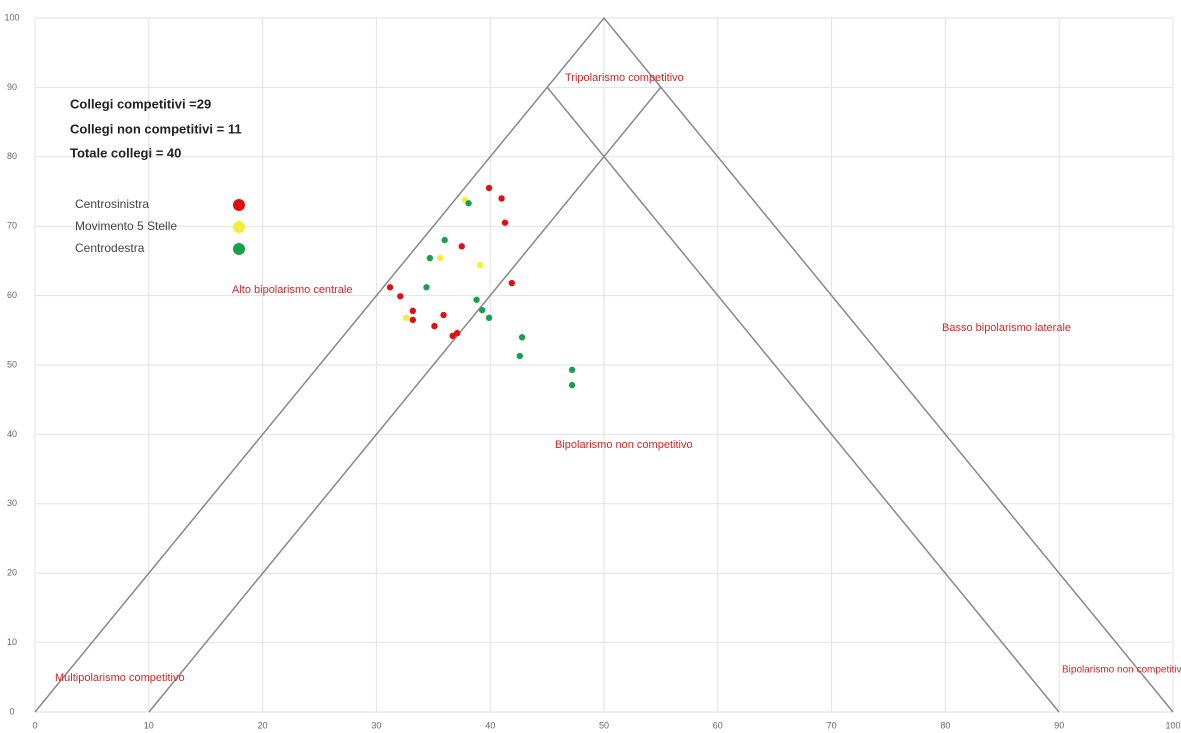 The height and width of the screenshot is (733, 1181). What do you see at coordinates (624, 78) in the screenshot?
I see `region-label: Tripolarismo competitivo` at bounding box center [624, 78].